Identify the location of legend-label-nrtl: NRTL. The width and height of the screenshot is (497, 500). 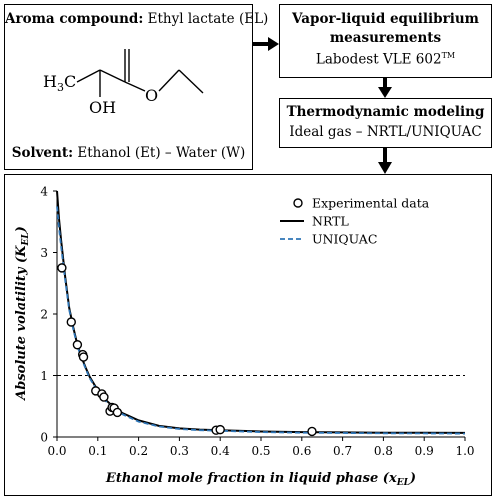
(330, 221).